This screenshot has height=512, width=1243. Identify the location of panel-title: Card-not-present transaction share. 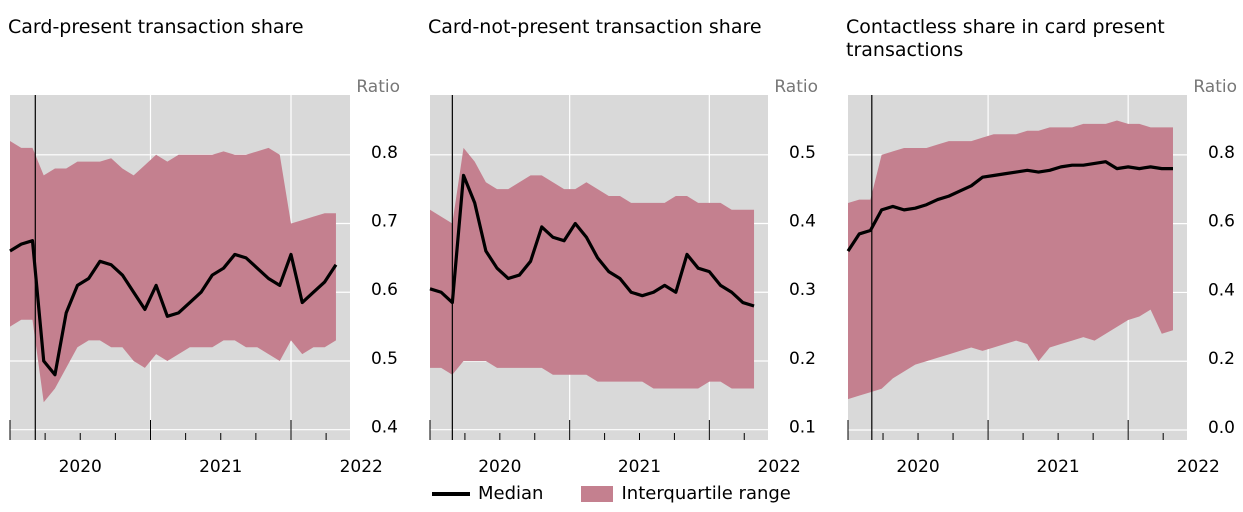
(595, 27).